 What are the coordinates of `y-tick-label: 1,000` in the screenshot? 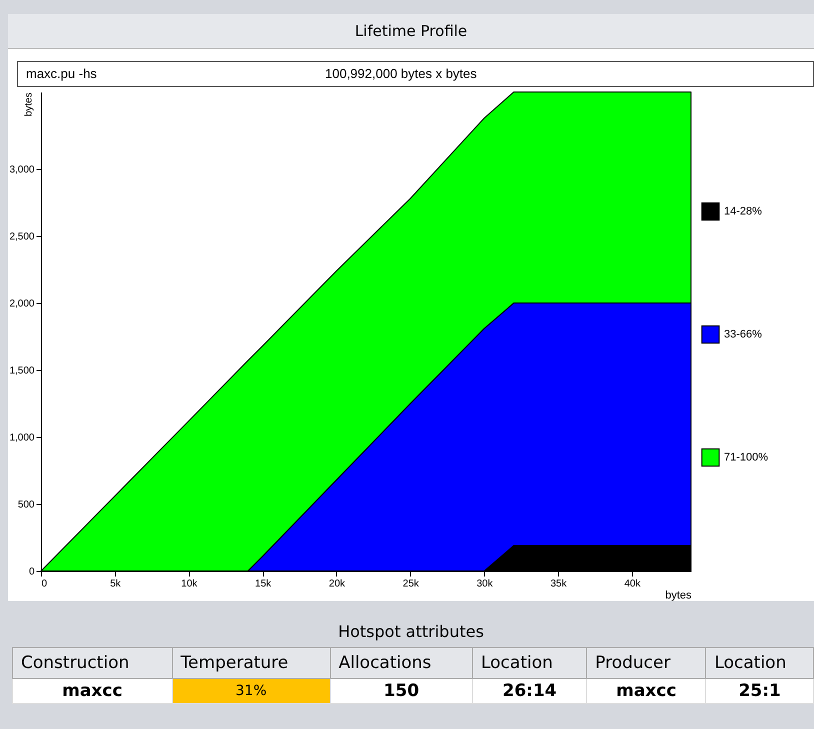 It's located at (22, 438).